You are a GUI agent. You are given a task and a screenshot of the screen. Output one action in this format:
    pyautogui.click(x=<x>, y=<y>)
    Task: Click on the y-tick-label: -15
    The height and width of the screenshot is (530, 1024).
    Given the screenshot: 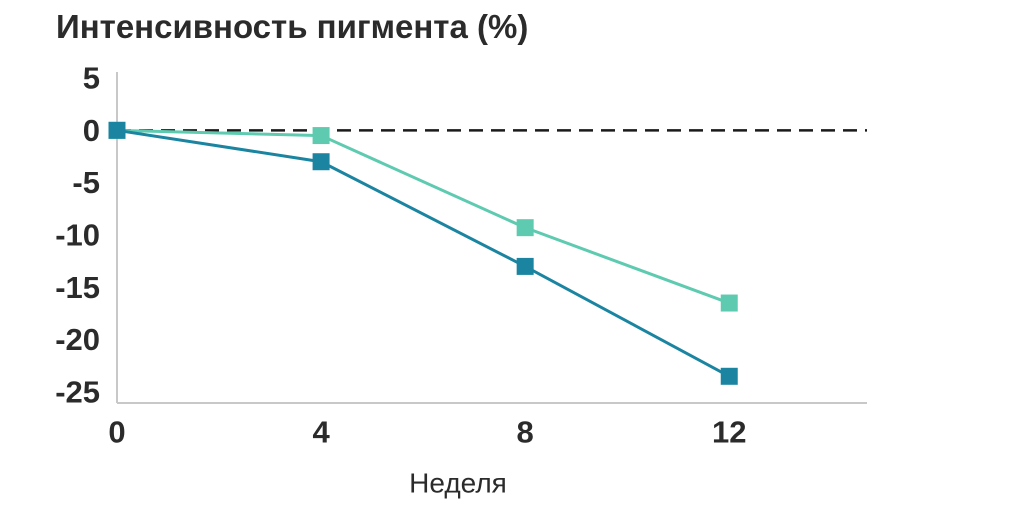 What is the action you would take?
    pyautogui.click(x=77, y=287)
    